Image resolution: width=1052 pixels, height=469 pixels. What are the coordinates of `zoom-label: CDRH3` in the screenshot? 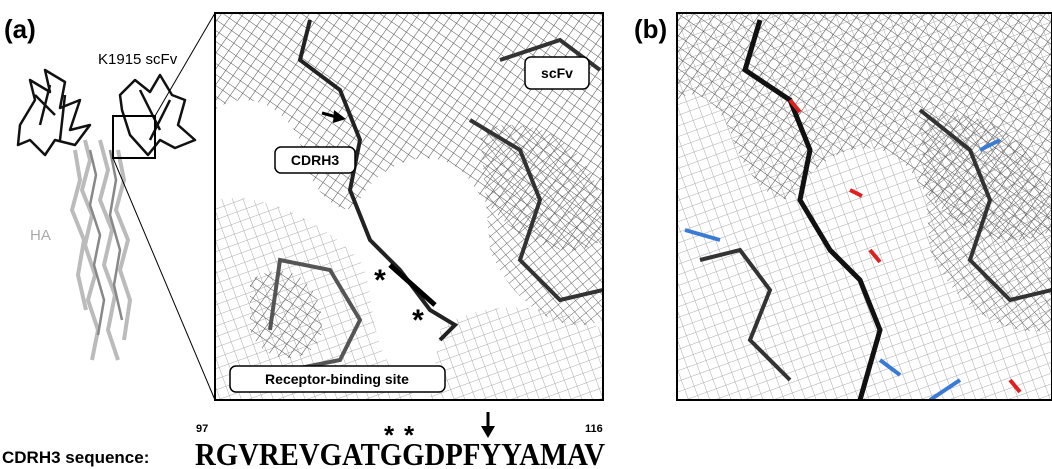 It's located at (315, 160).